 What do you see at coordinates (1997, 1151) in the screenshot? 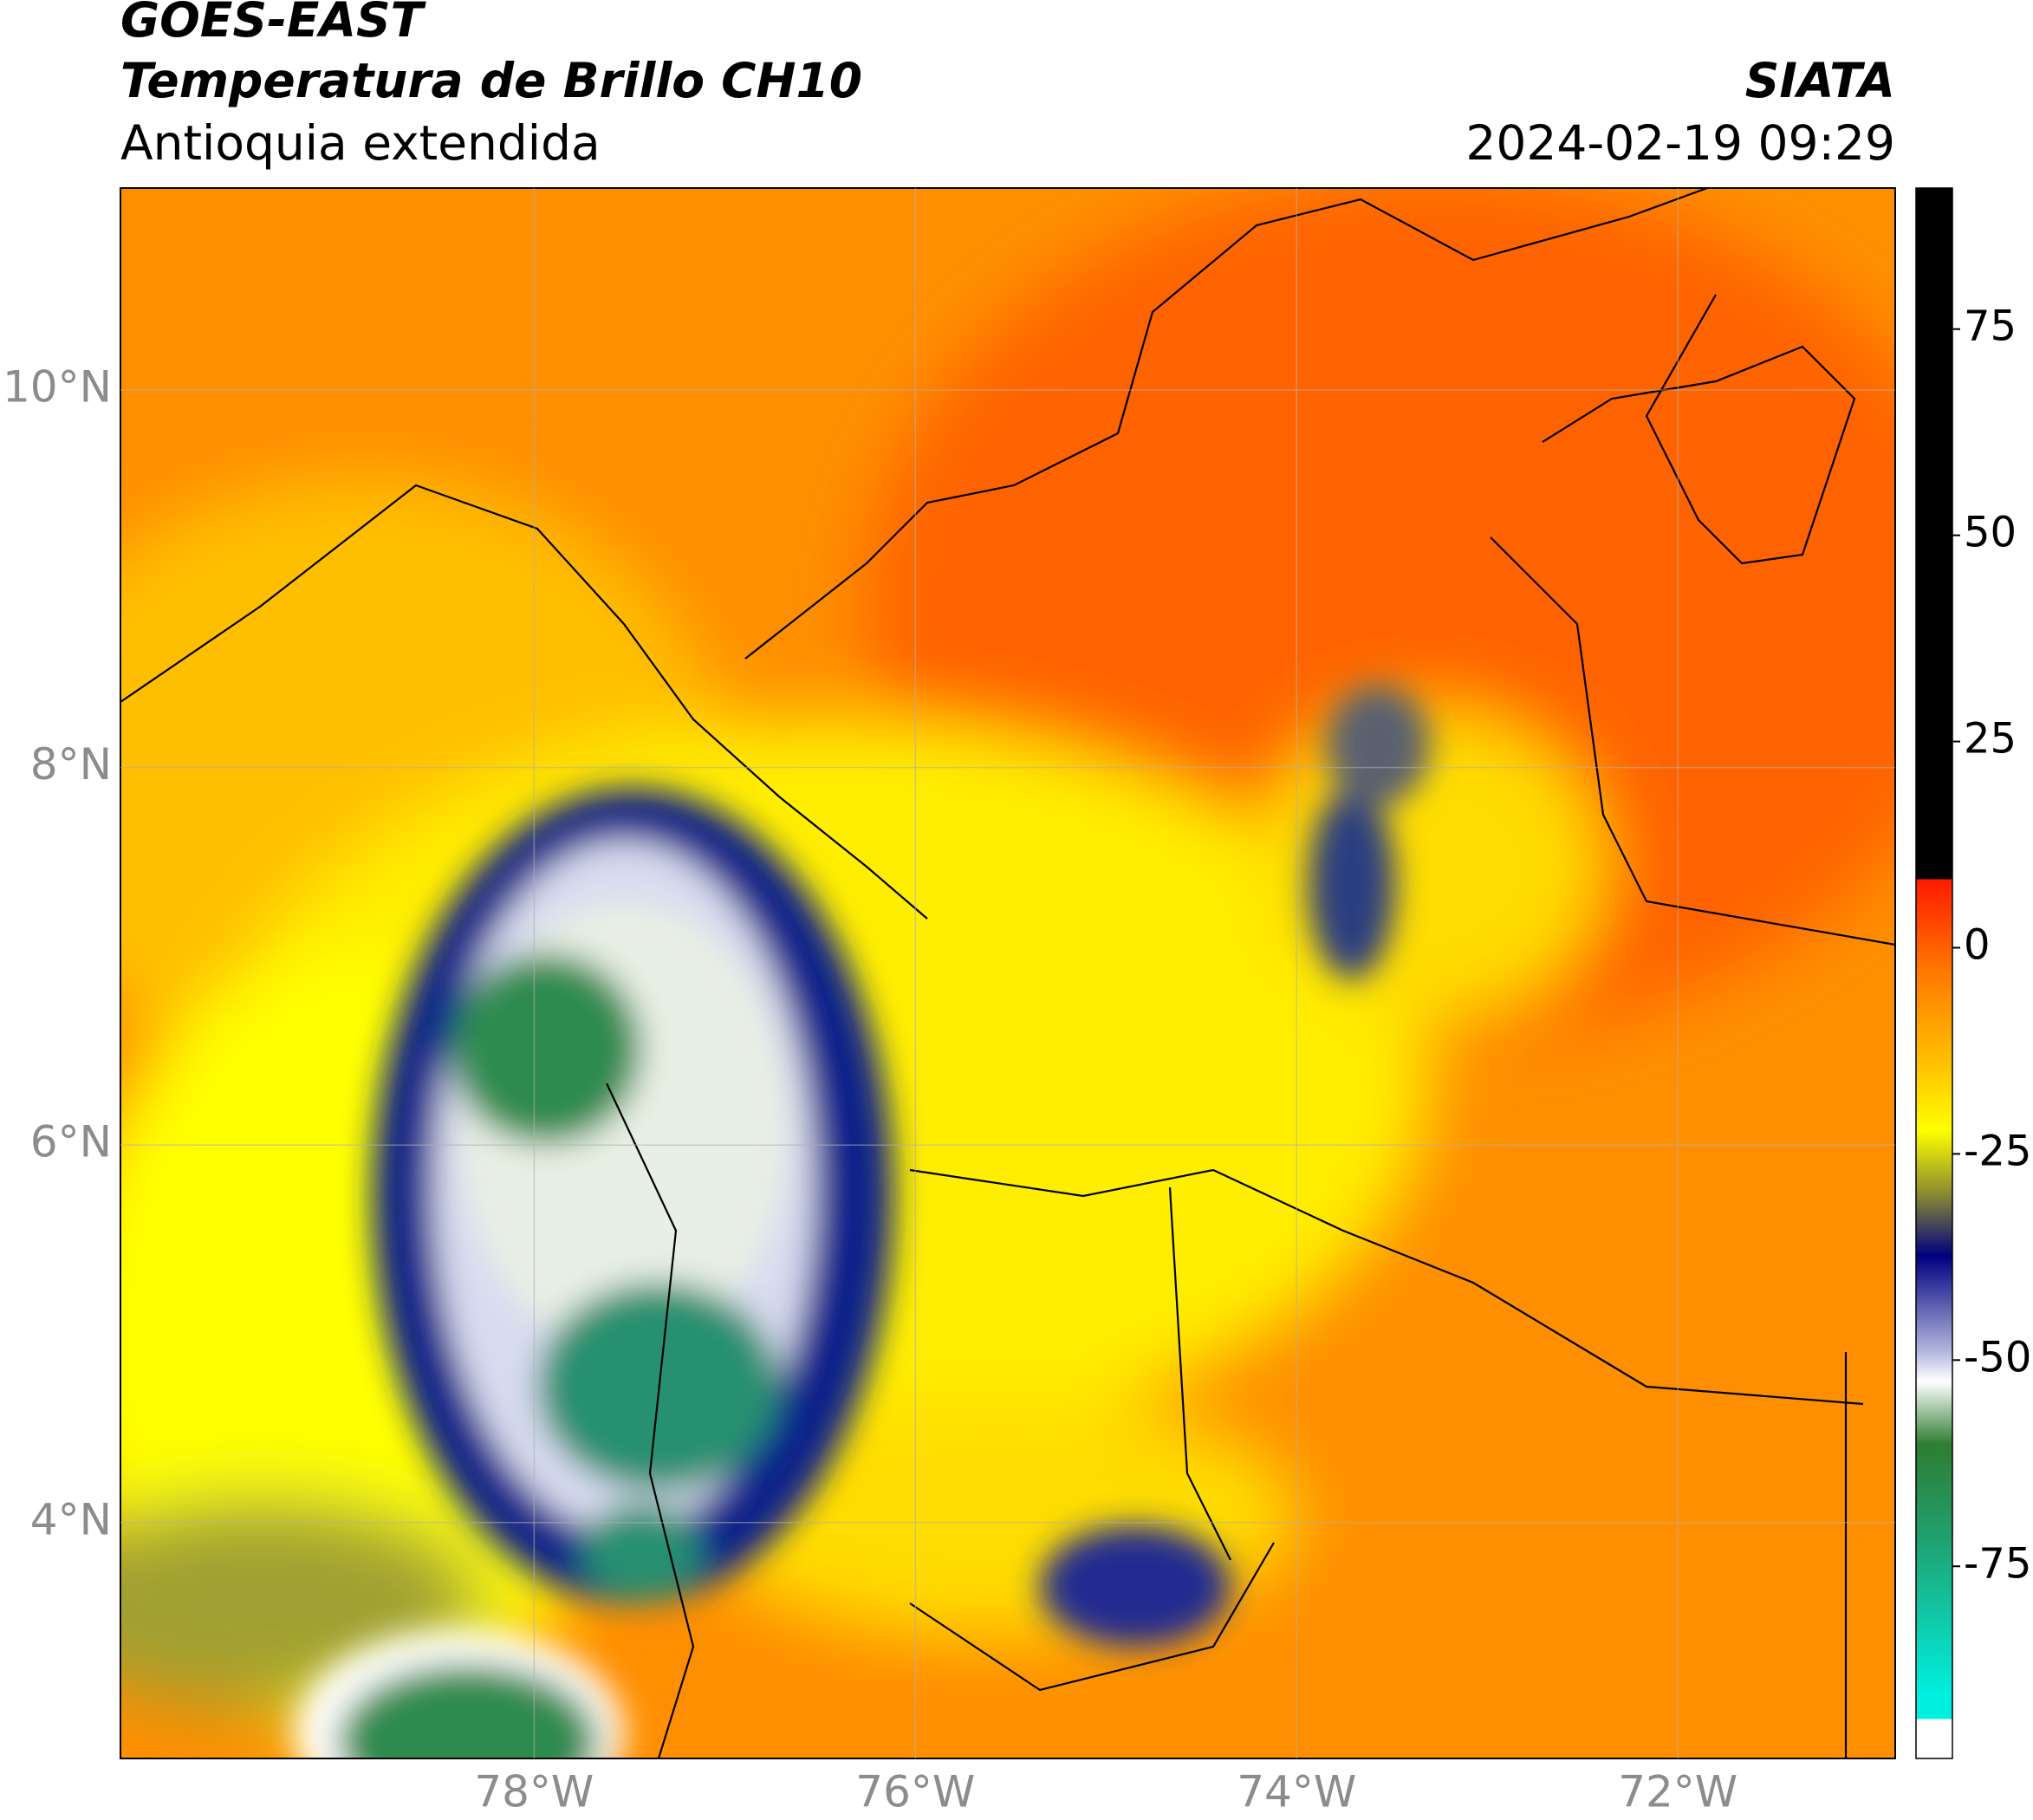
I see `colorbar-tick-label: -25` at bounding box center [1997, 1151].